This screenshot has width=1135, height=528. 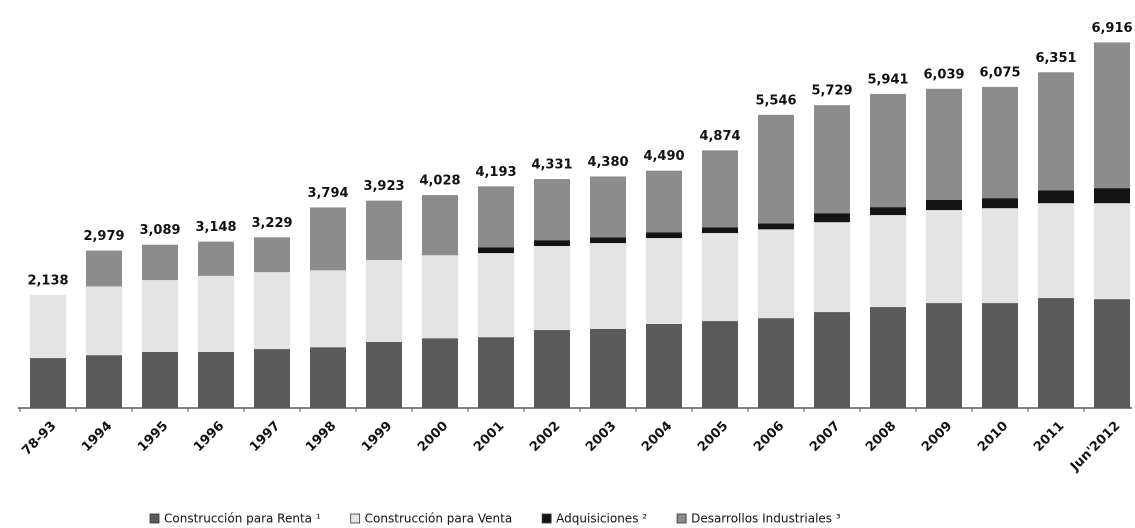 I want to click on x-tick-label: 2000, so click(x=433, y=437).